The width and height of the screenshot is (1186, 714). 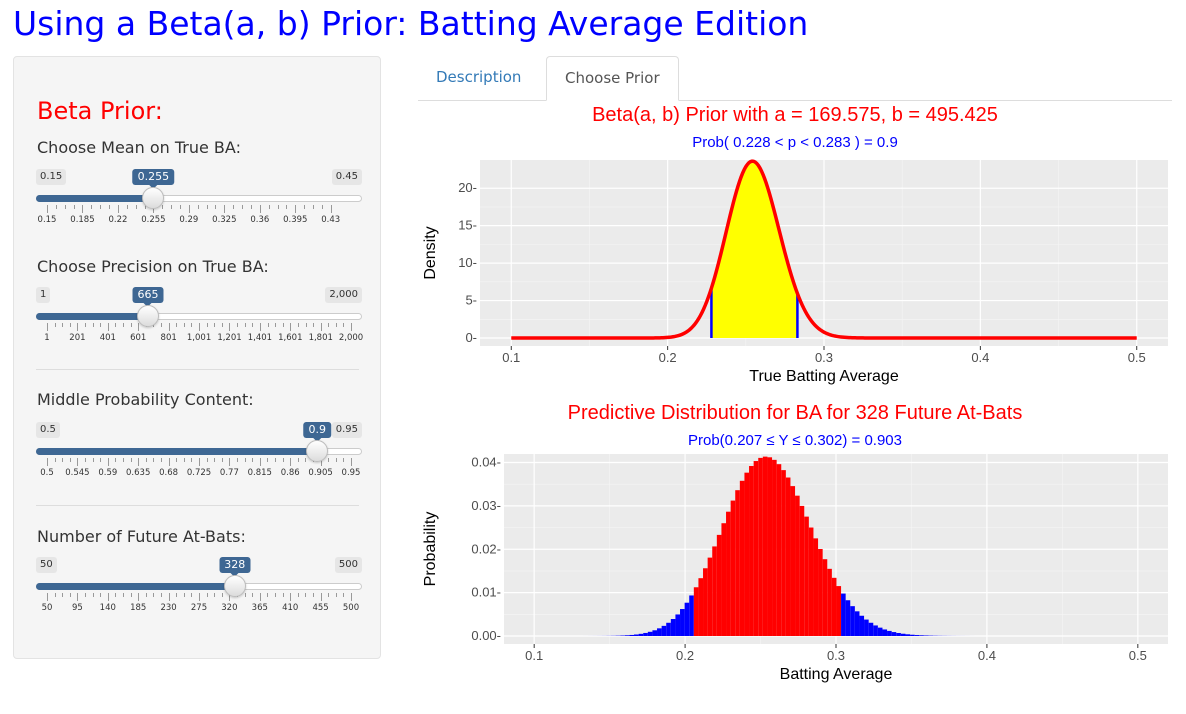 I want to click on precision-slider-label: Choose Precision on True BA:, so click(x=153, y=266).